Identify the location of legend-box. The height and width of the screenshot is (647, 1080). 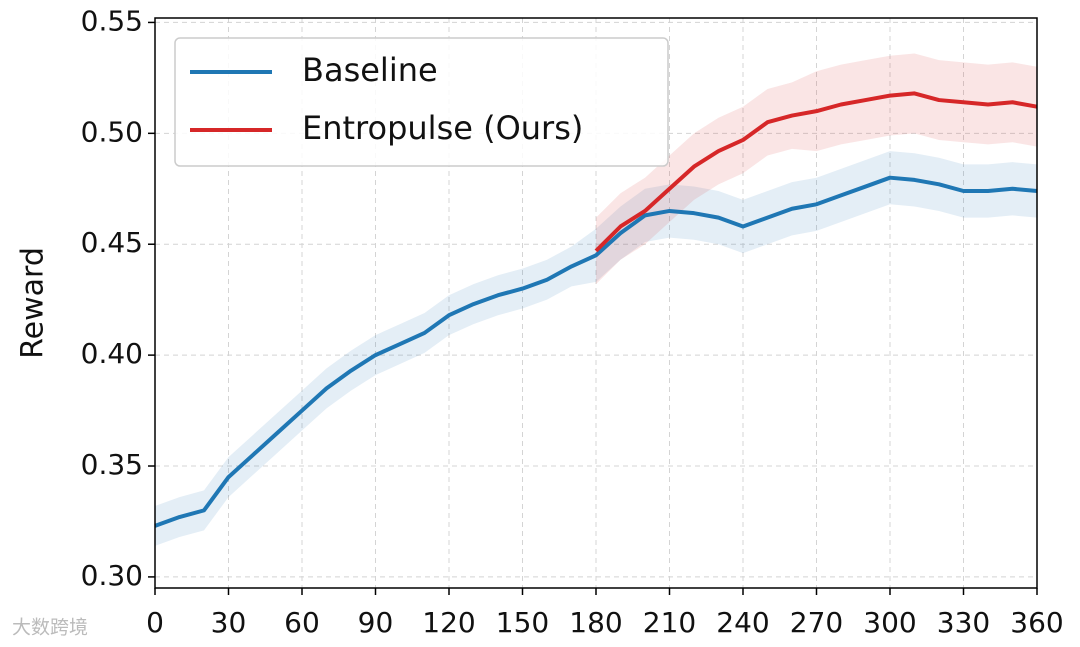
(421, 102).